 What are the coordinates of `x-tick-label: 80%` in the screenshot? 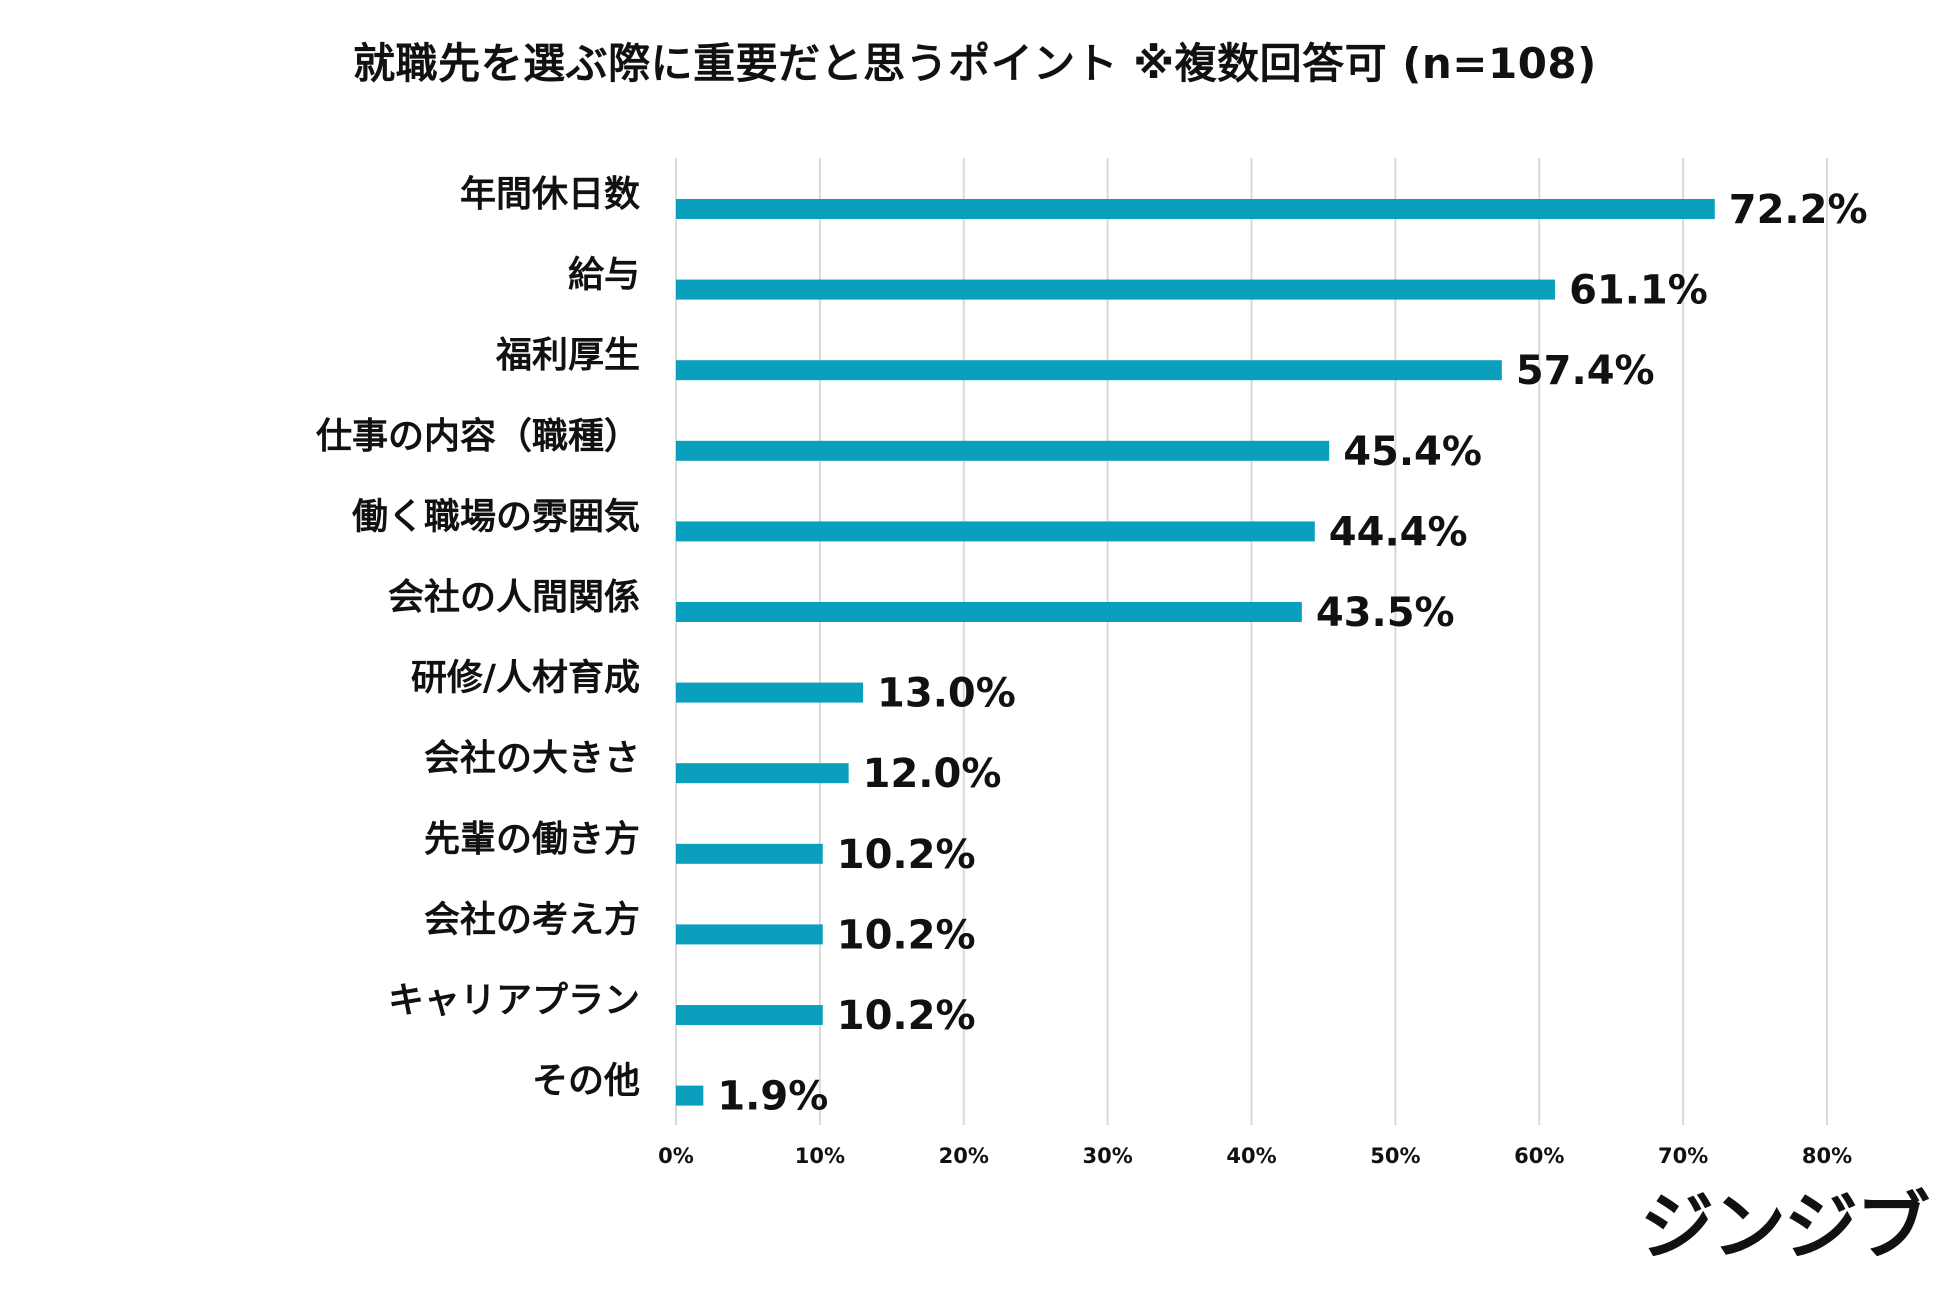 It's located at (1827, 1156).